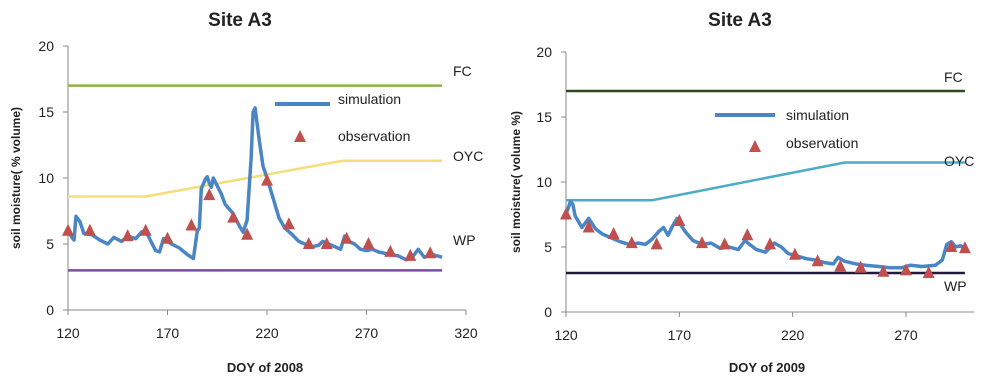 The width and height of the screenshot is (986, 383). I want to click on y-axis-label: soil moisture( % volume), so click(16, 178).